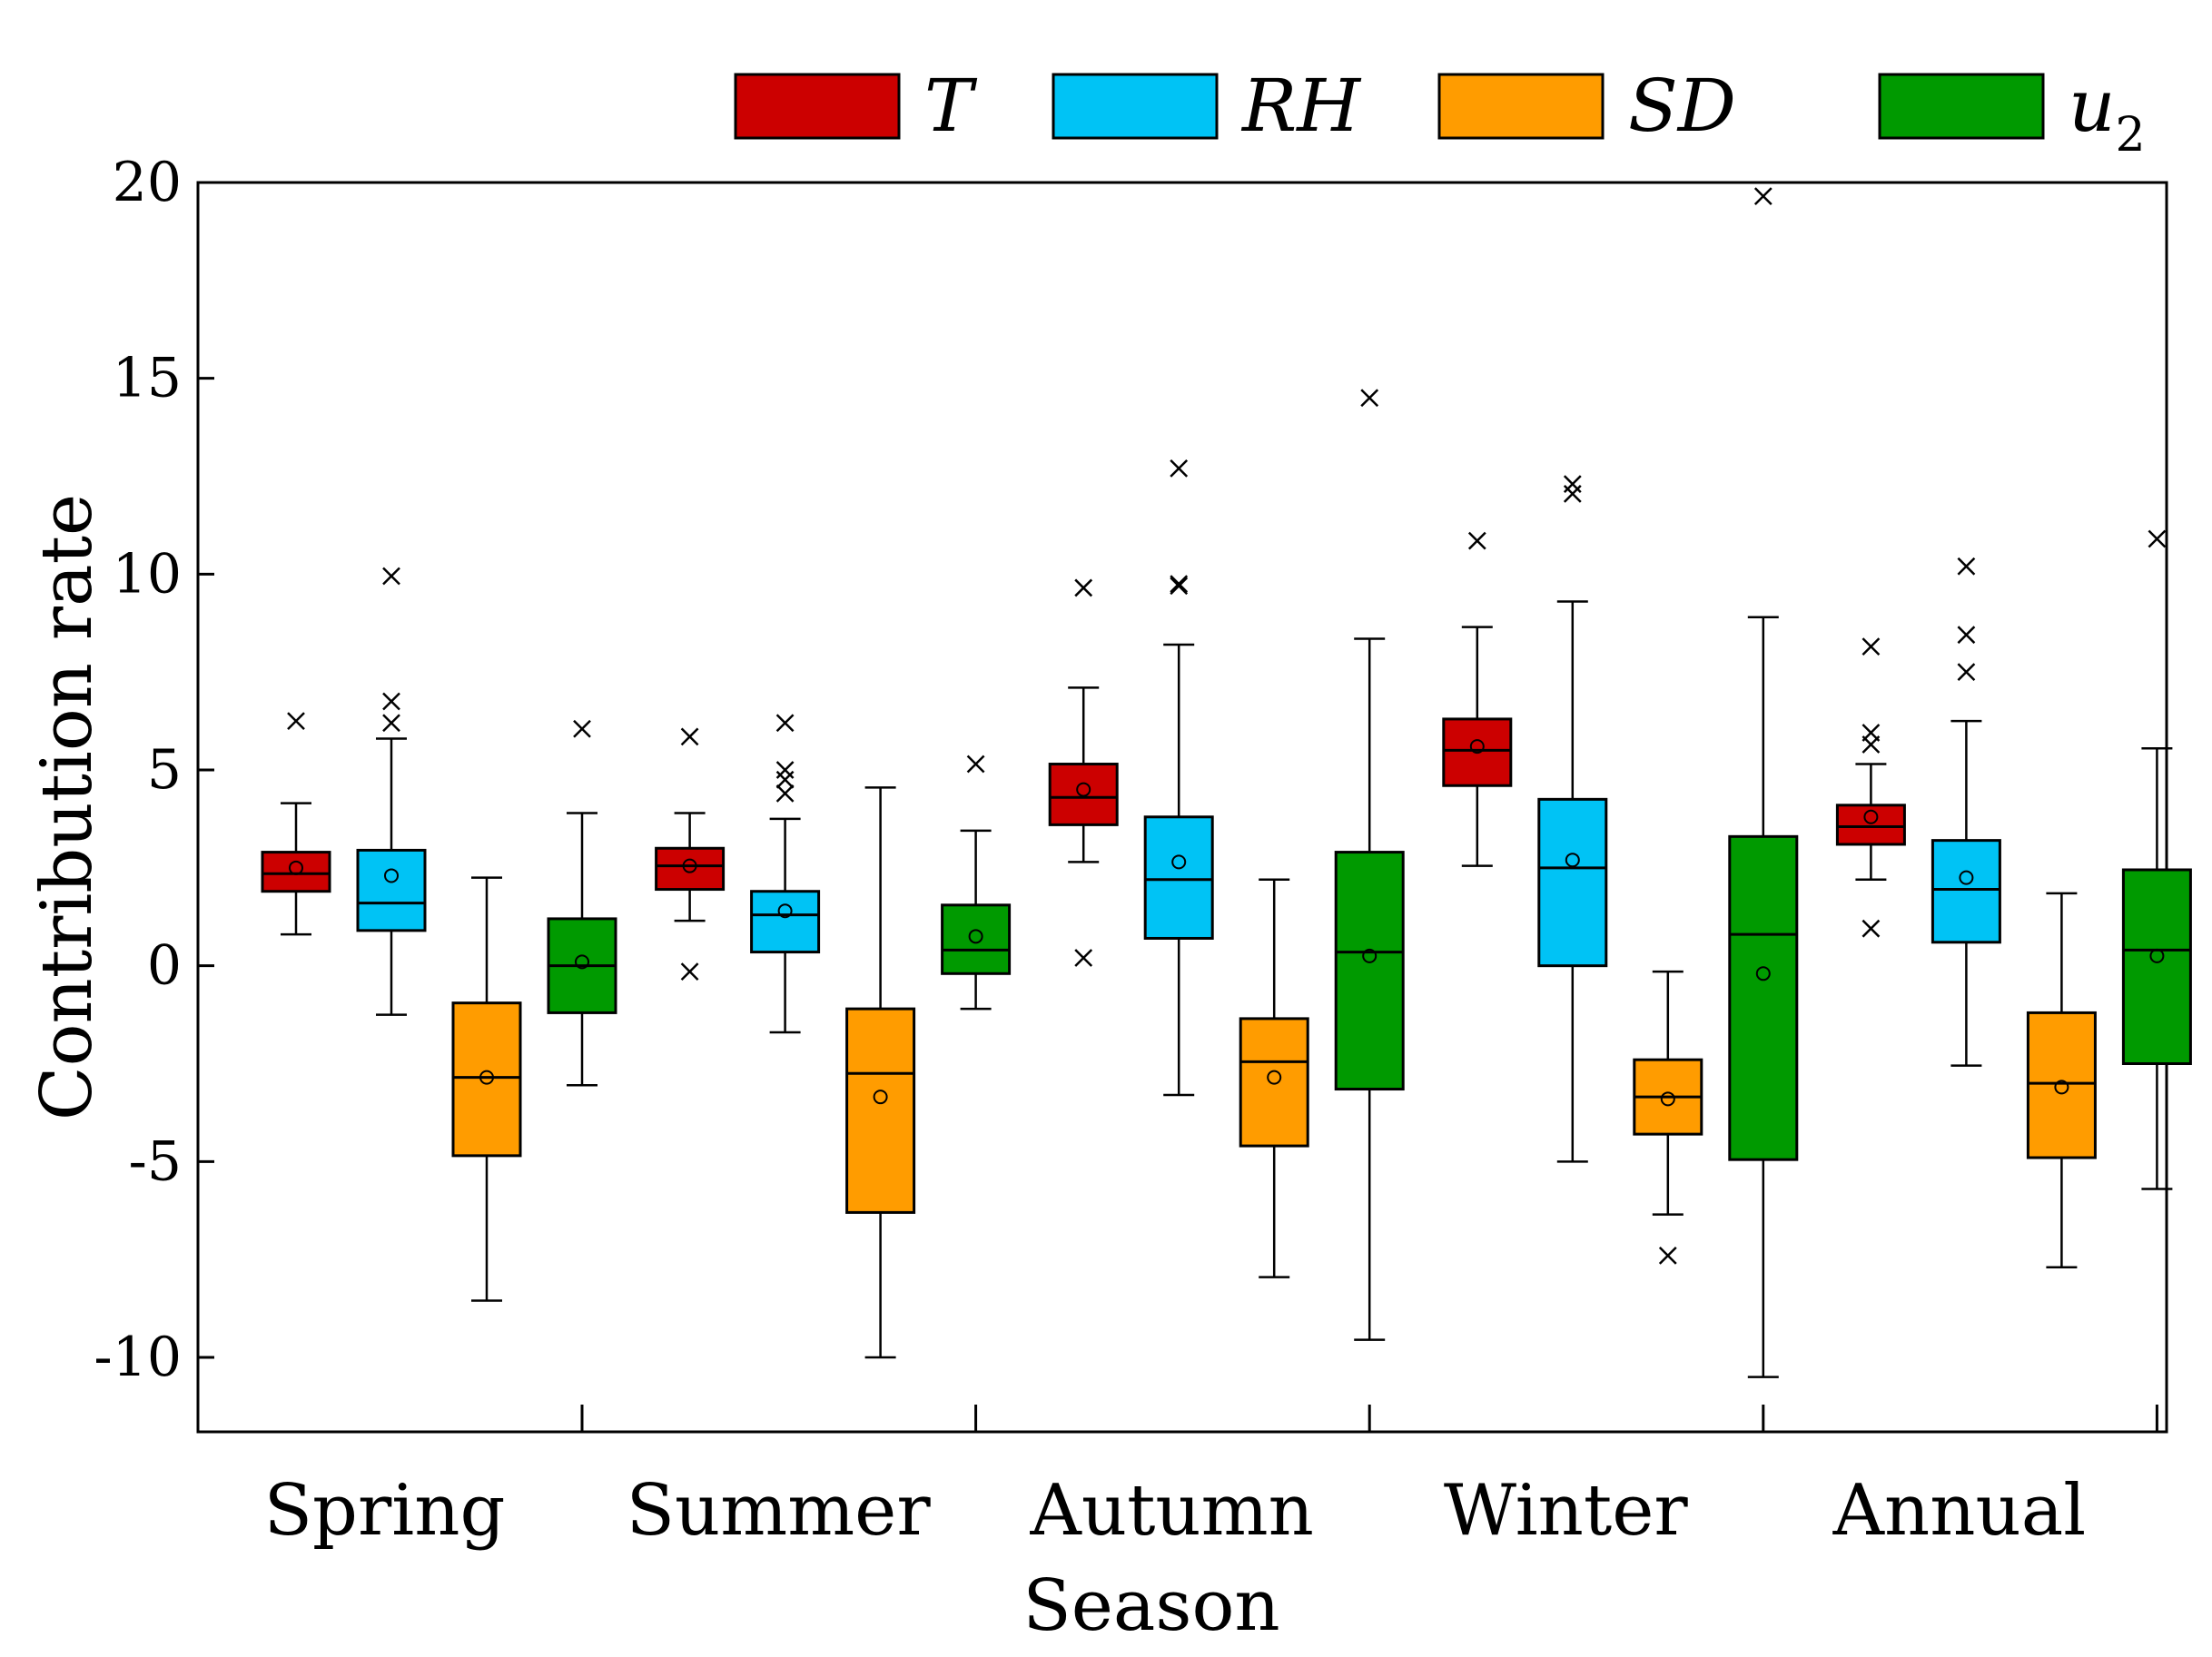  Describe the element at coordinates (1962, 106) in the screenshot. I see `legend-swatch-u2` at that location.